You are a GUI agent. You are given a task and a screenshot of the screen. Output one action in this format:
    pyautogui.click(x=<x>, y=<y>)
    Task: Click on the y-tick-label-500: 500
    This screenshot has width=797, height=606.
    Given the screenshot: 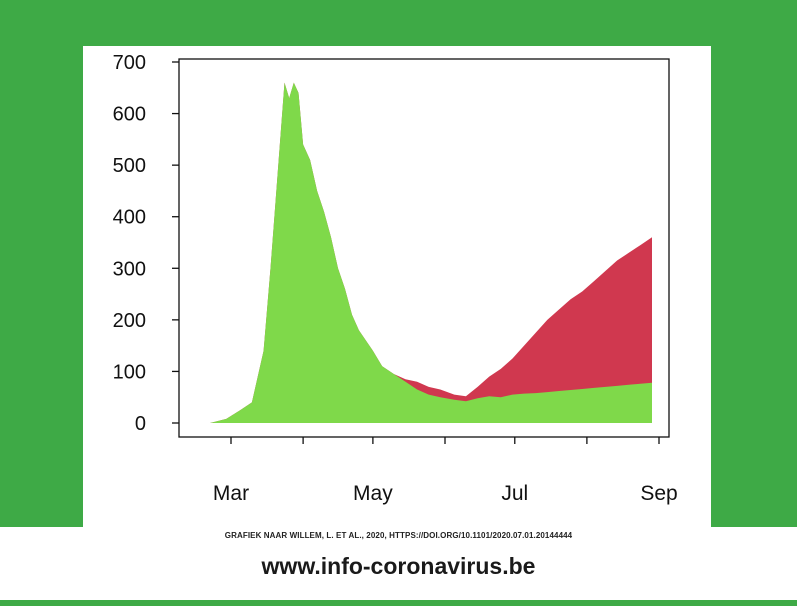 What is the action you would take?
    pyautogui.click(x=129, y=166)
    